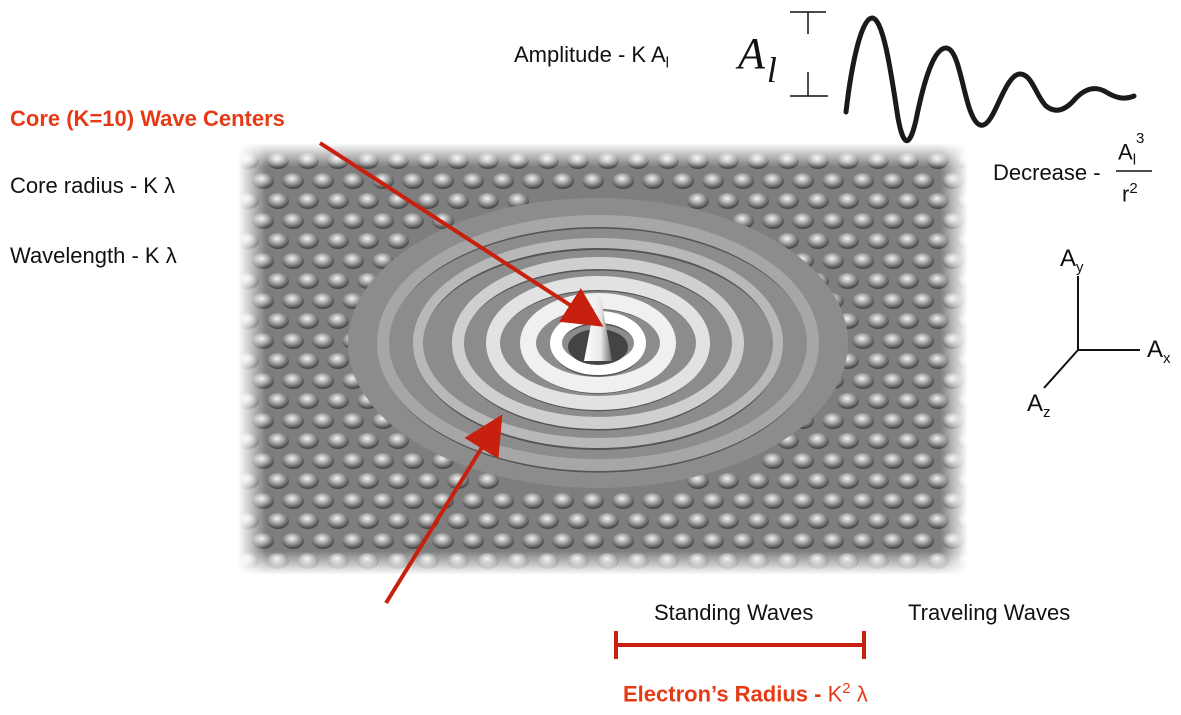 This screenshot has width=1181, height=715. What do you see at coordinates (1035, 403) in the screenshot?
I see `axis-z-a: A` at bounding box center [1035, 403].